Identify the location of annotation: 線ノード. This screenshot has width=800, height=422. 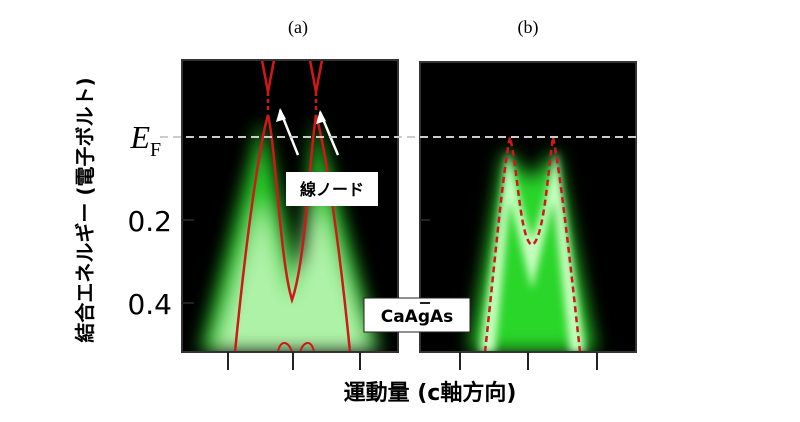
(332, 189).